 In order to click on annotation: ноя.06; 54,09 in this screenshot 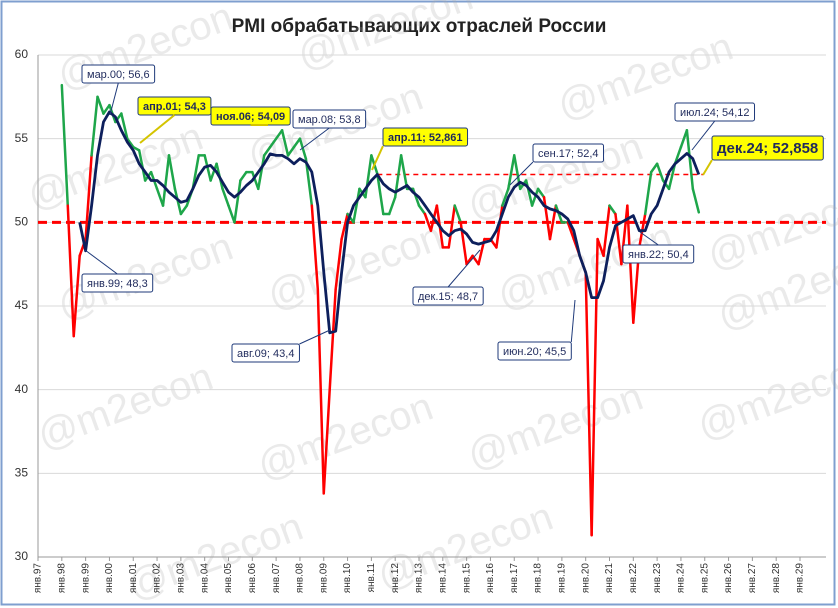, I will do `click(250, 116)`.